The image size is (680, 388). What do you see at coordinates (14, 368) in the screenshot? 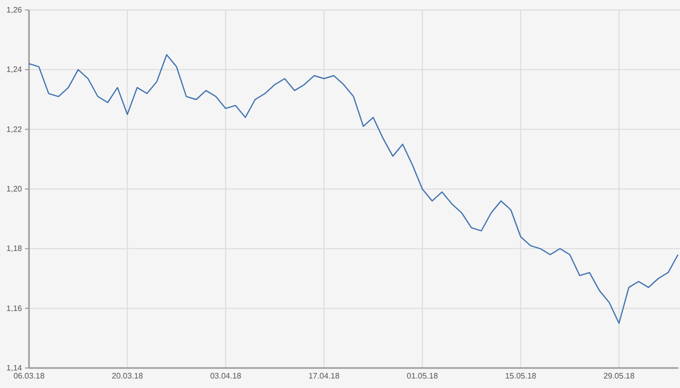
I see `y-tick-label: 1,14` at bounding box center [14, 368].